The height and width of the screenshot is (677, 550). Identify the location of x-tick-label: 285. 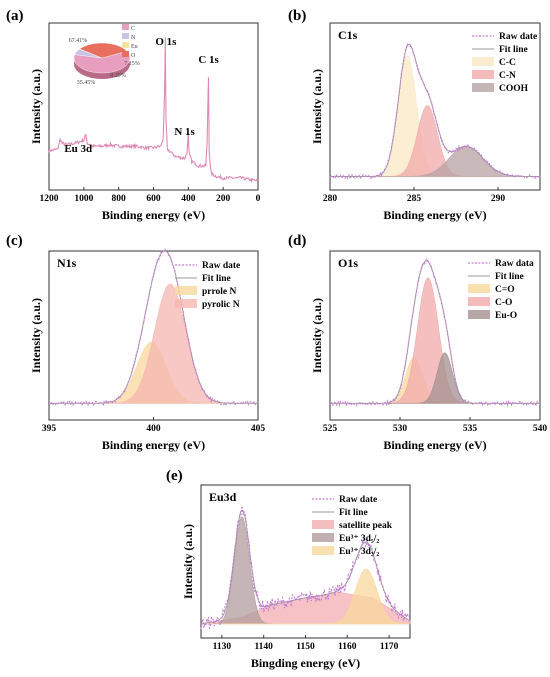
(414, 199).